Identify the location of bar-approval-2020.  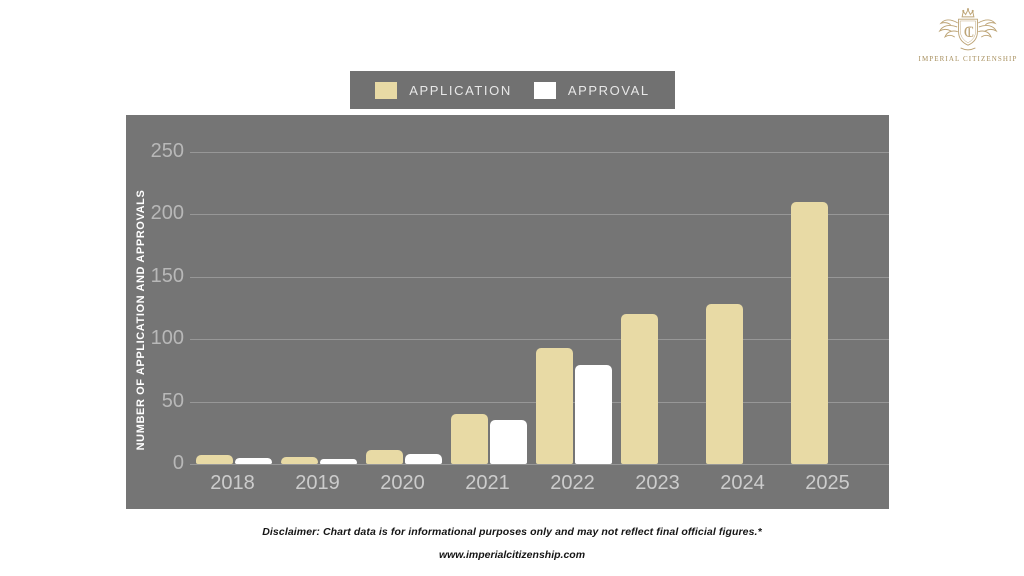
(423, 459).